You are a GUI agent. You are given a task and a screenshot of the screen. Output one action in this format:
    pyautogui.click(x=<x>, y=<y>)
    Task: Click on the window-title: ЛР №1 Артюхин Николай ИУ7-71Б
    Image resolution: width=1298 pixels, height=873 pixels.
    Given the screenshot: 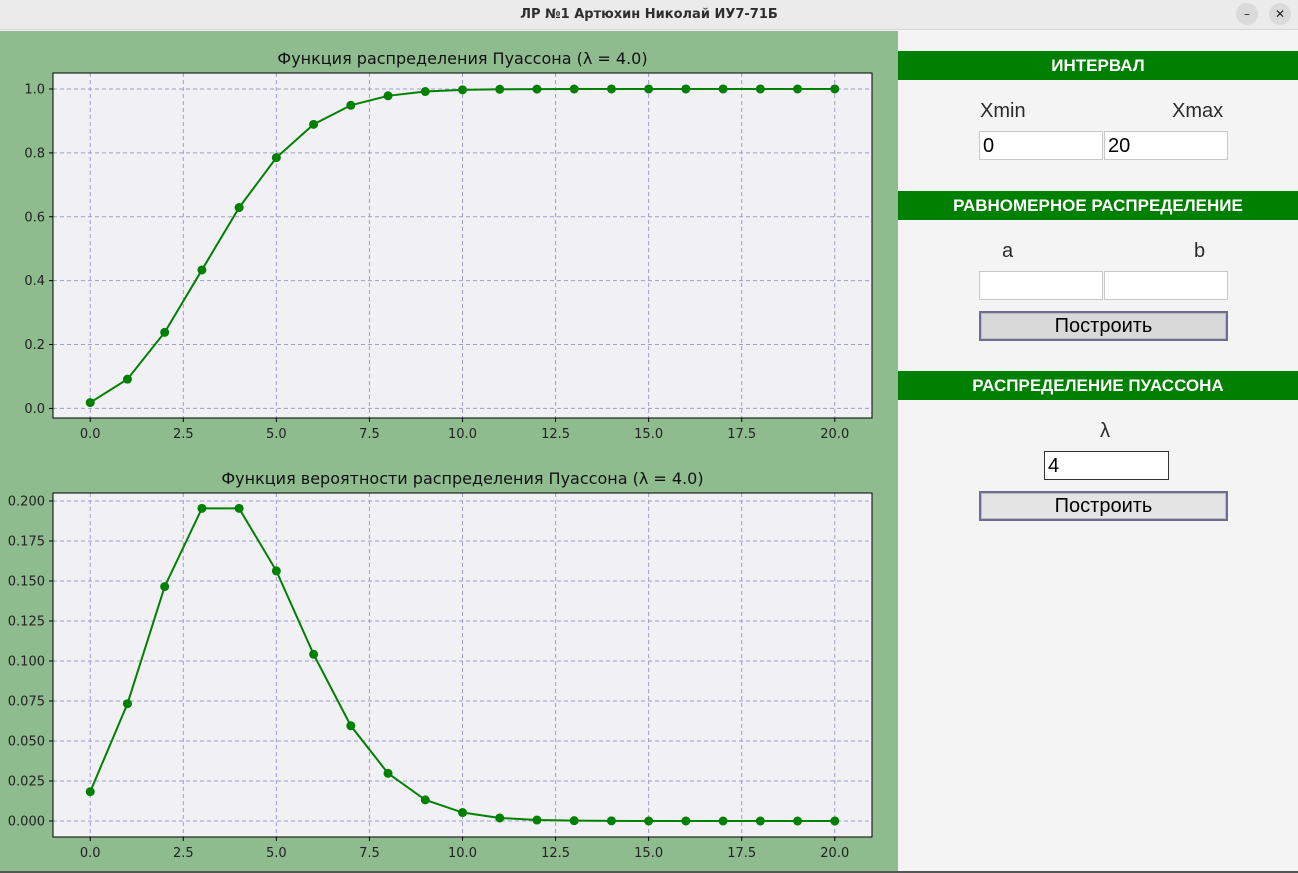 What is the action you would take?
    pyautogui.click(x=649, y=14)
    